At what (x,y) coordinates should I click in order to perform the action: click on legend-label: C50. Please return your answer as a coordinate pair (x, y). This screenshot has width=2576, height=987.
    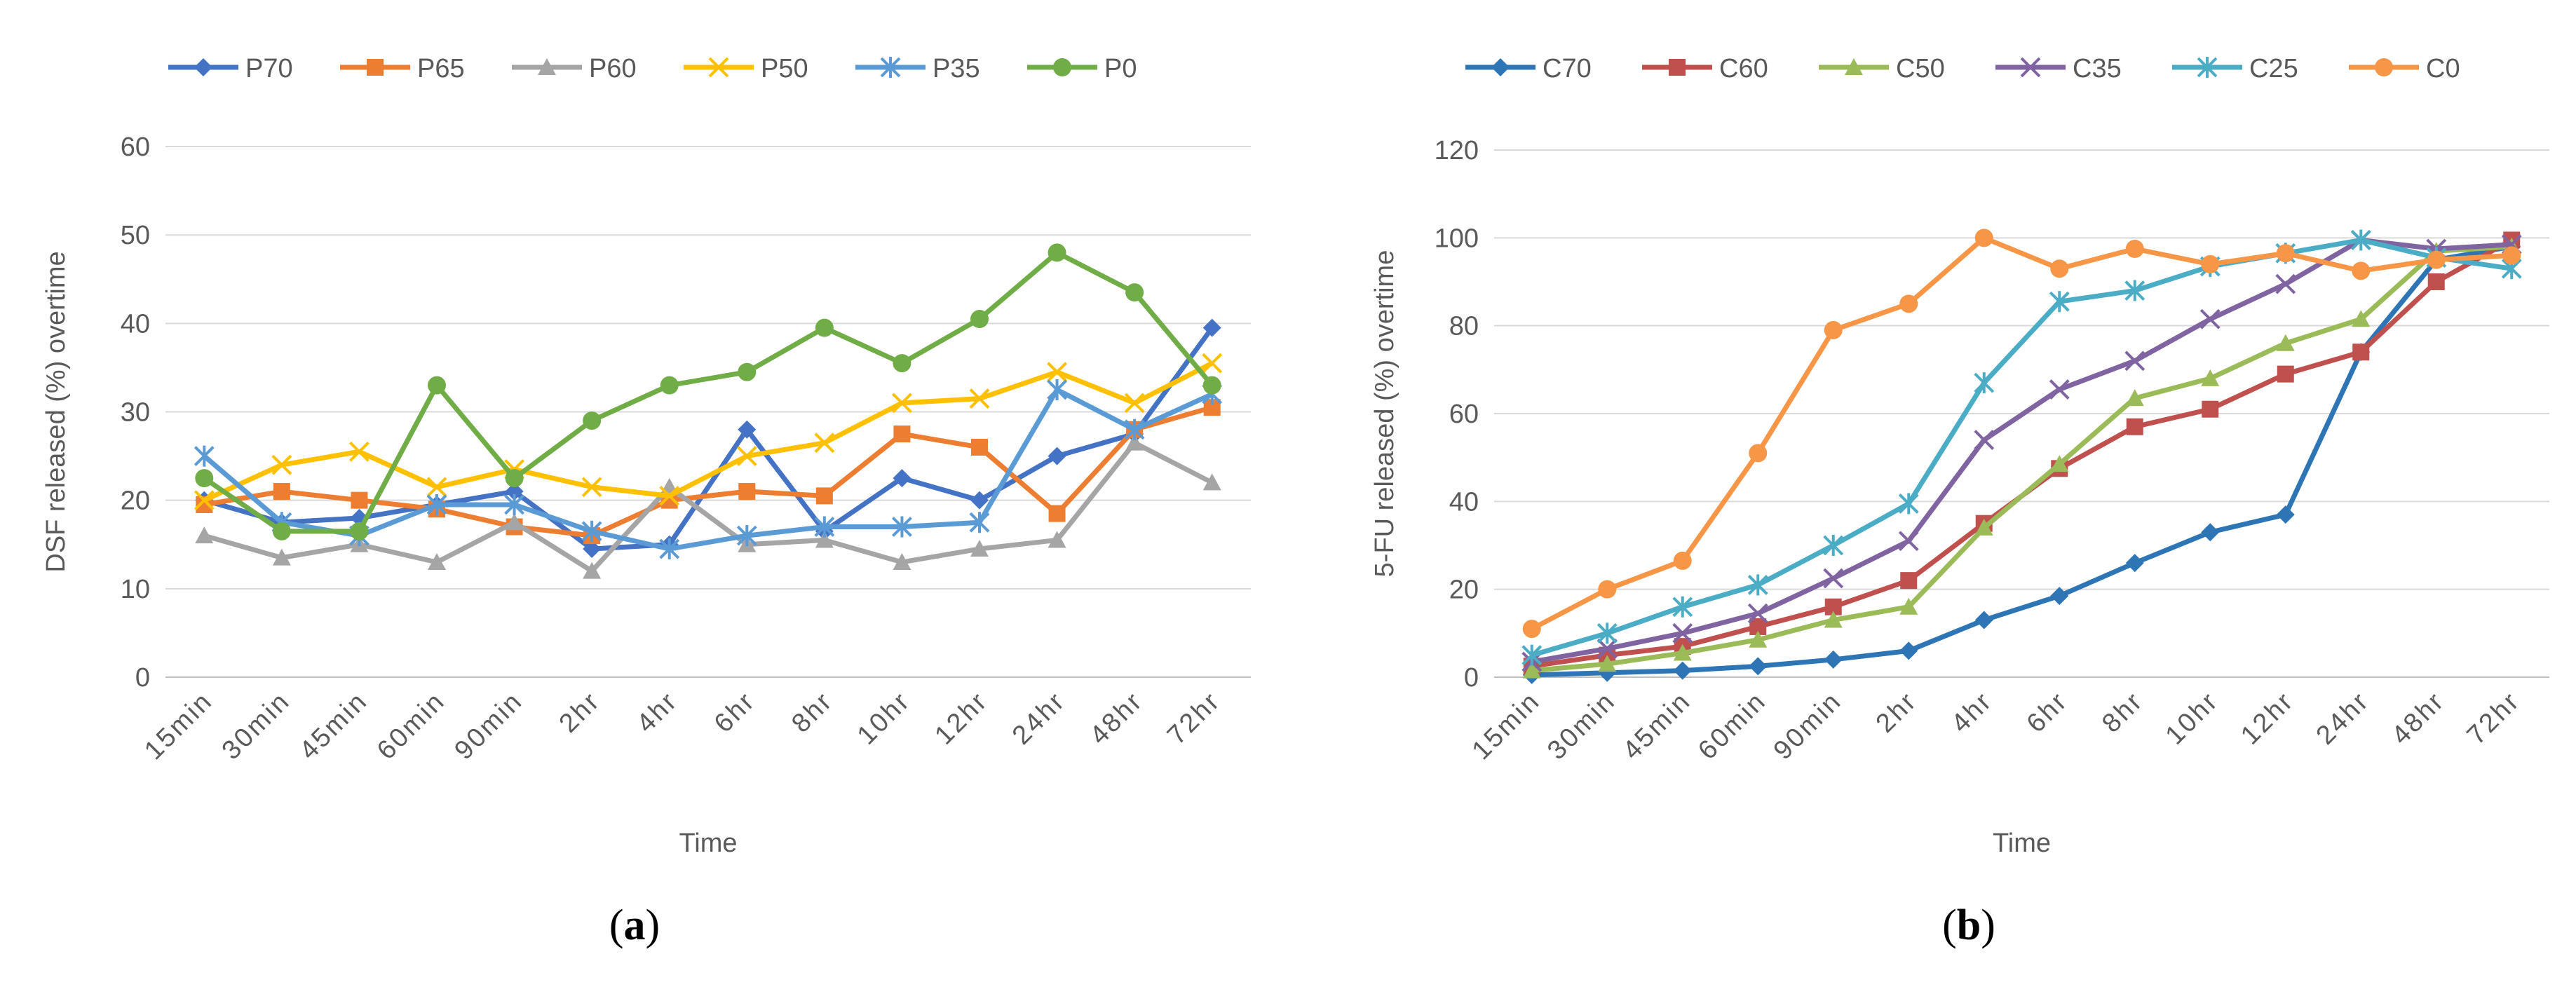
    Looking at the image, I should click on (1920, 68).